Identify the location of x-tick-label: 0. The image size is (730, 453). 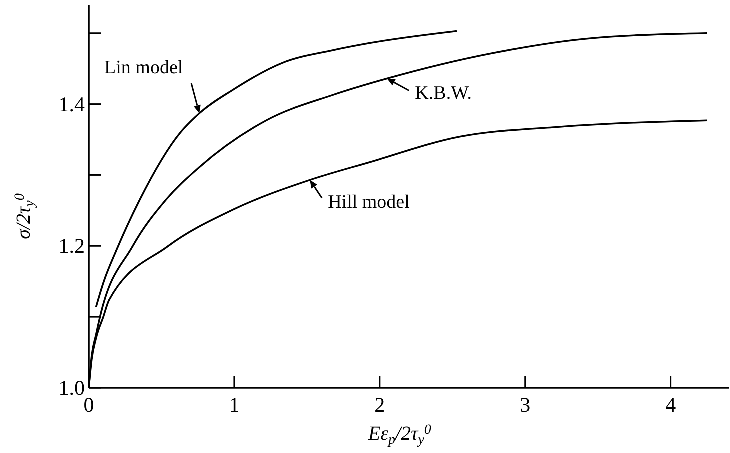
(89, 405).